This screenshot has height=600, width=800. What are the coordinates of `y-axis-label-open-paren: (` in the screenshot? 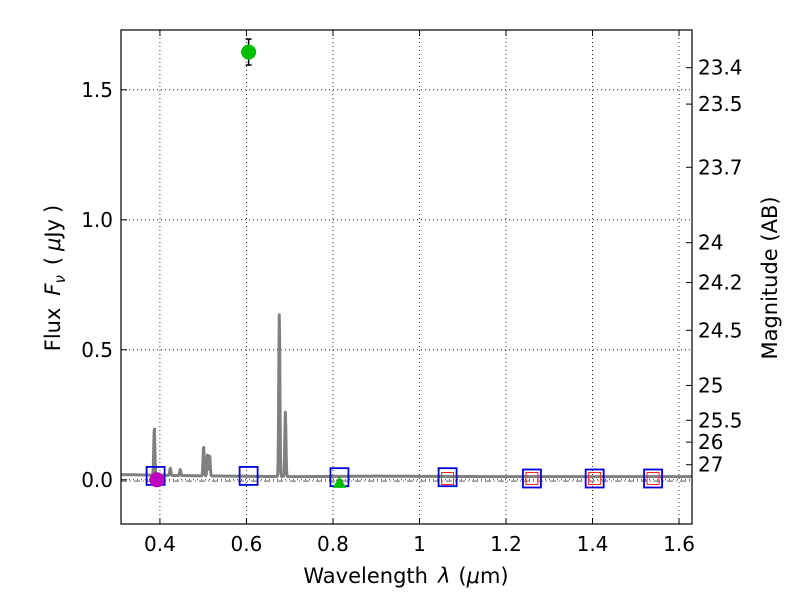 It's located at (53, 261).